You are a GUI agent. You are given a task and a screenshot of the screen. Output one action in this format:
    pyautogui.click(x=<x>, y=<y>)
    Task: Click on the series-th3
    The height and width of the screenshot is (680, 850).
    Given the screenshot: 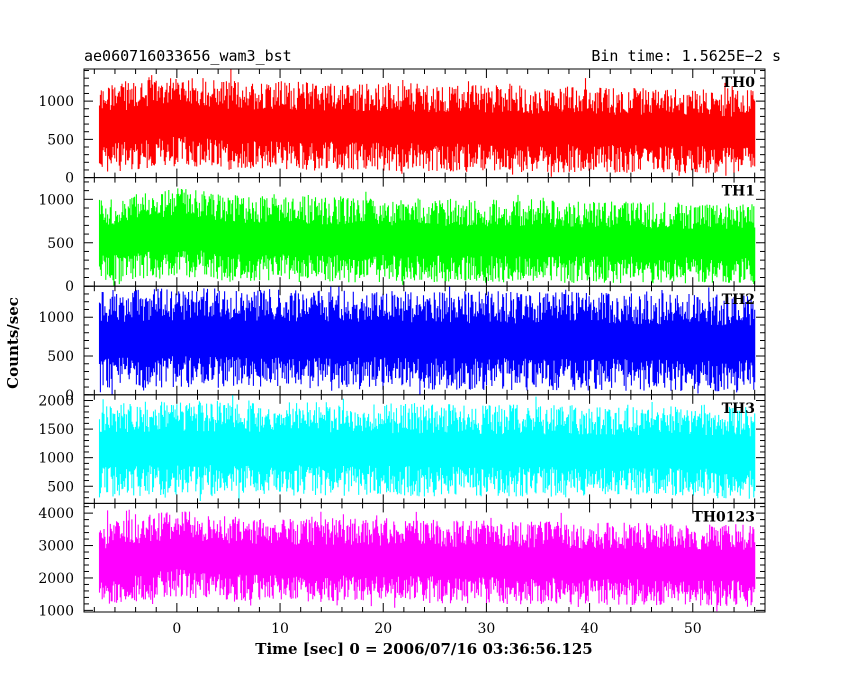 What is the action you would take?
    pyautogui.click(x=427, y=448)
    